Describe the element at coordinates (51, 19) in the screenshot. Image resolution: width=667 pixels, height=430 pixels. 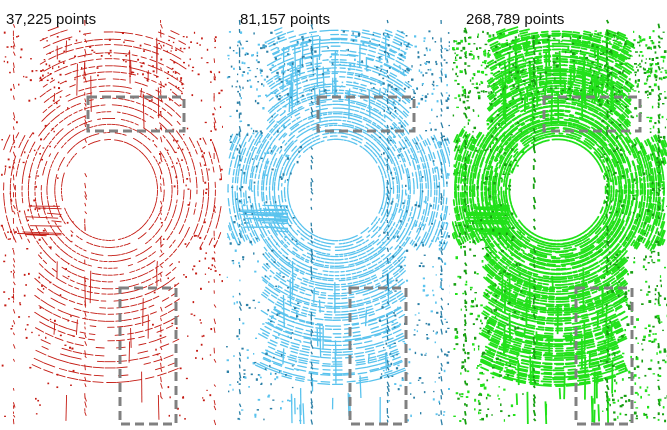
I see `point-count-label: 37,225 points` at that location.